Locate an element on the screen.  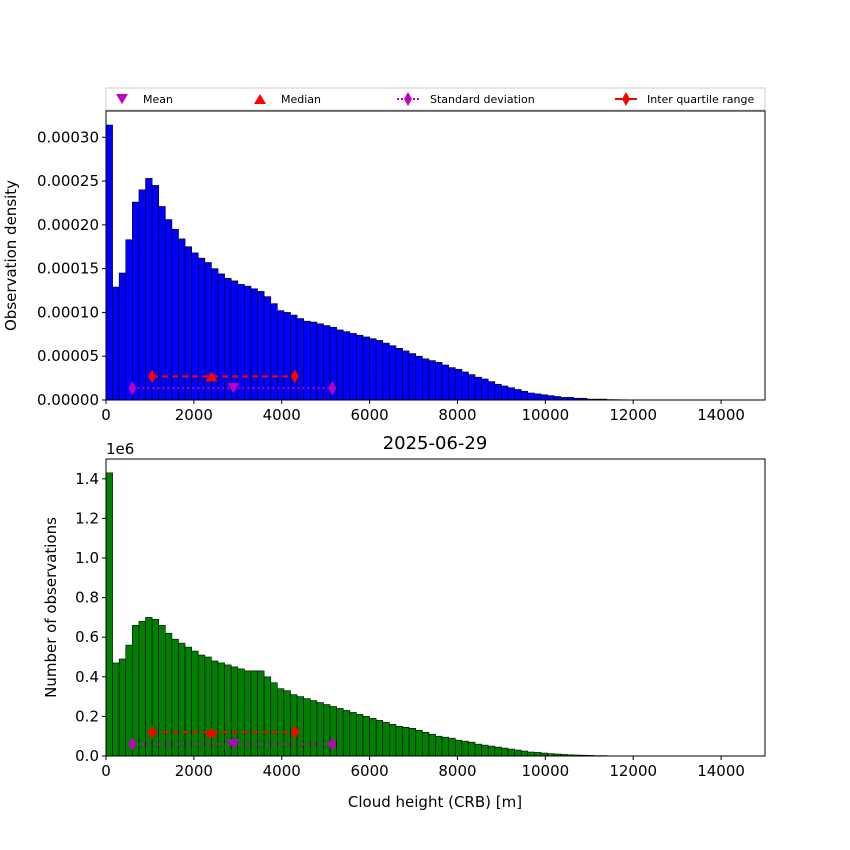
std-high-marker is located at coordinates (332, 388).